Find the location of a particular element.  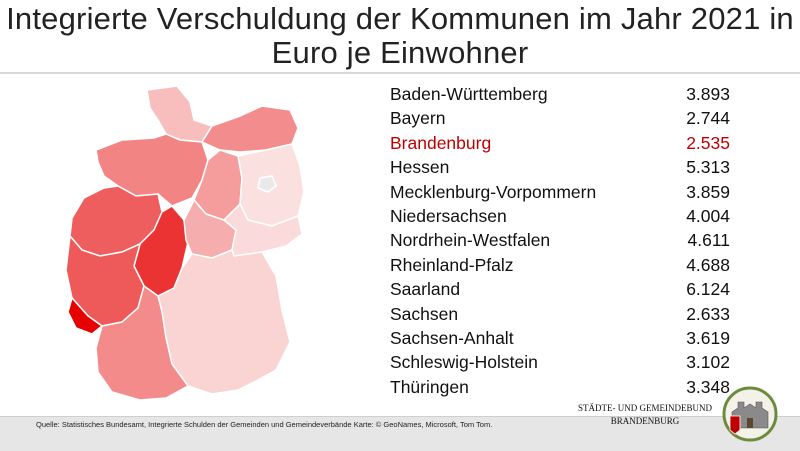

state-name: Saarland is located at coordinates (425, 289).